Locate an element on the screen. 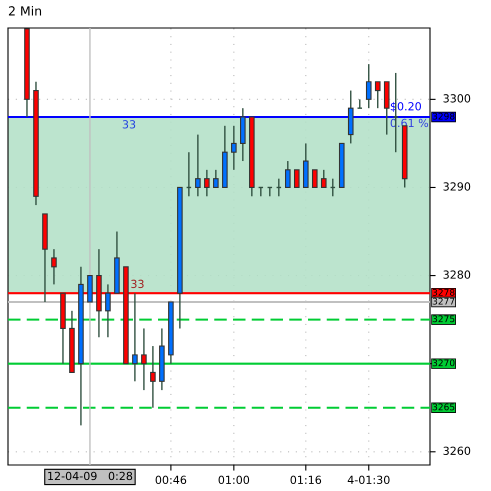 The height and width of the screenshot is (491, 491). x-tick-label: 4-01:30 is located at coordinates (369, 480).